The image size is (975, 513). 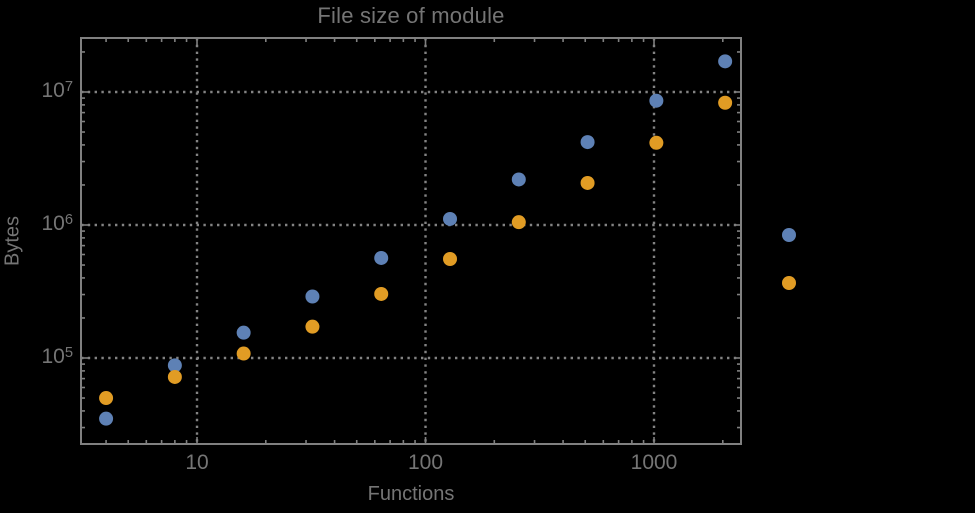 I want to click on x-axis-label: Functions, so click(x=411, y=494).